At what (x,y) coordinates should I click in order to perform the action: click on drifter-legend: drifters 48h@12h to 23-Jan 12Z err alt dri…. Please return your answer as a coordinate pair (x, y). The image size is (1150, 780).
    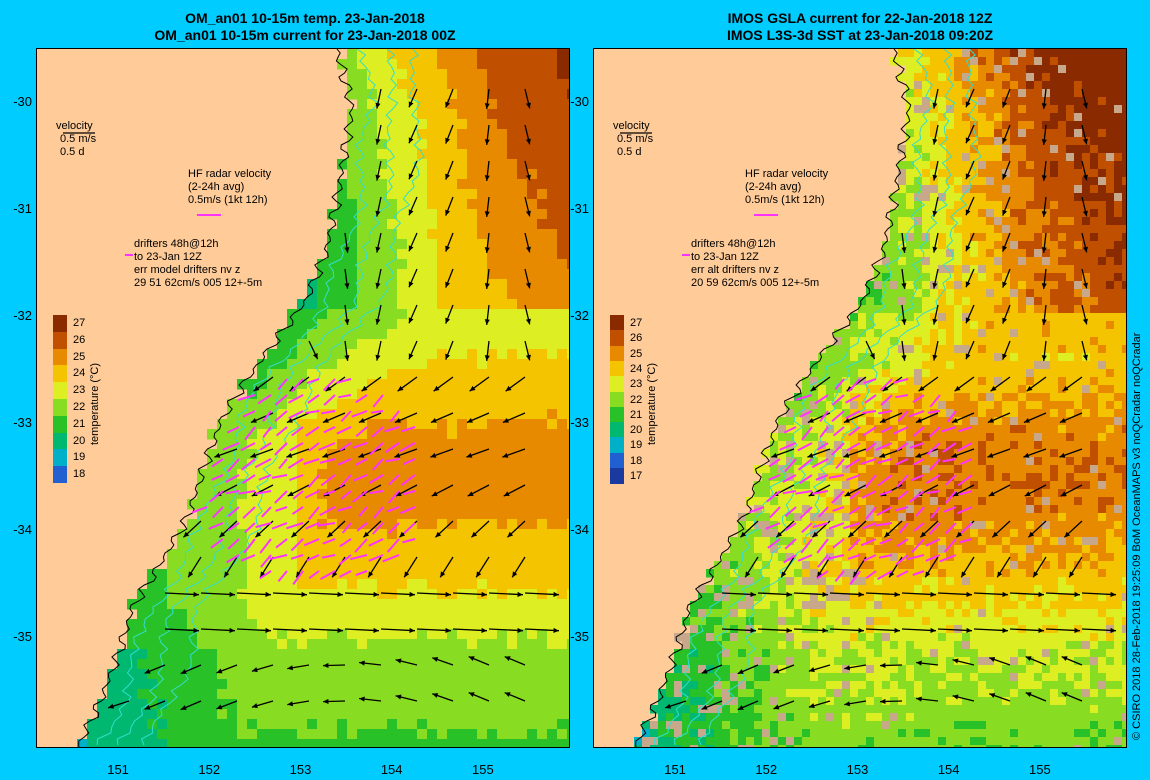
    Looking at the image, I should click on (755, 263).